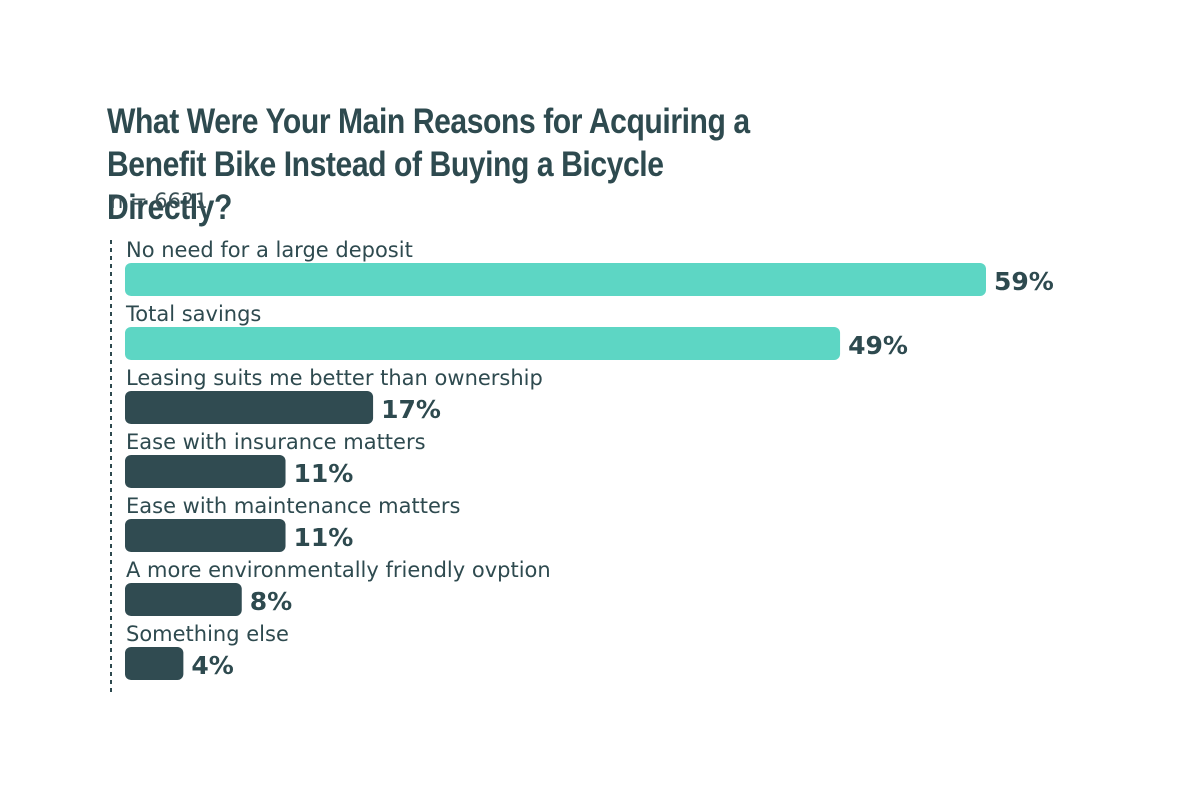 The width and height of the screenshot is (1200, 790). I want to click on value-label: 8%, so click(271, 601).